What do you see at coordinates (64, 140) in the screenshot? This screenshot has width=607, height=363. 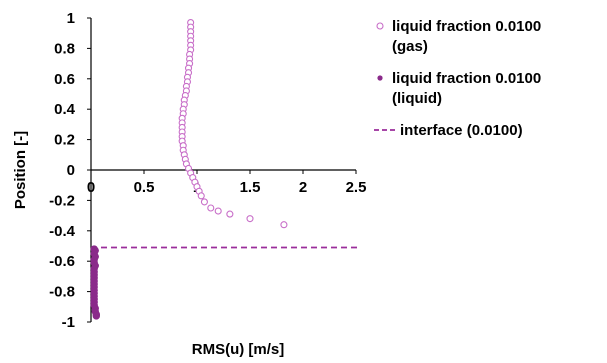 I see `y-tick-label: 0.2` at bounding box center [64, 140].